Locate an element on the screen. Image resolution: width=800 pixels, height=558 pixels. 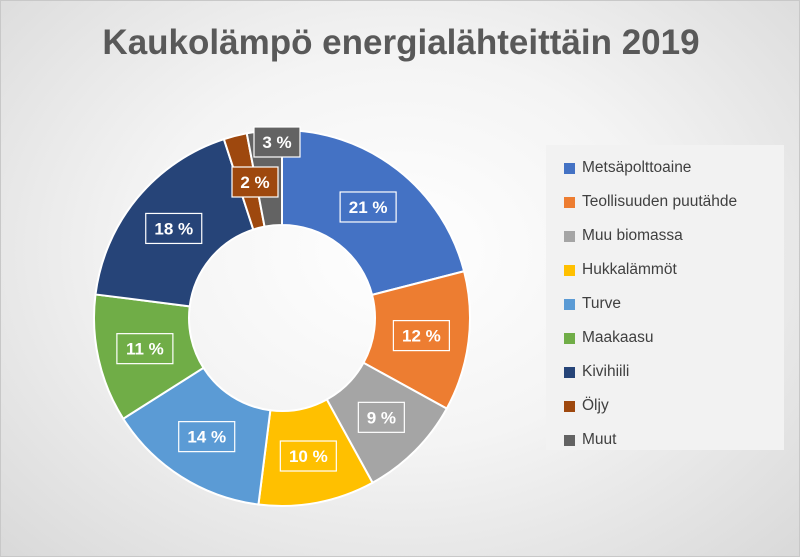
legend-item: Teollisuuden puutähde is located at coordinates (665, 202).